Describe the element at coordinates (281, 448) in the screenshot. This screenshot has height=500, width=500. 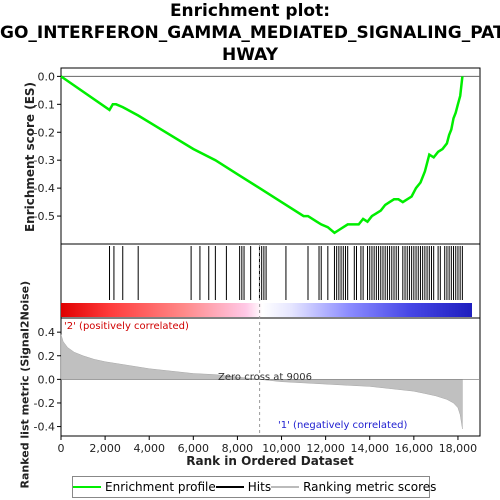
I see `x-tick-label: 10,000` at that location.